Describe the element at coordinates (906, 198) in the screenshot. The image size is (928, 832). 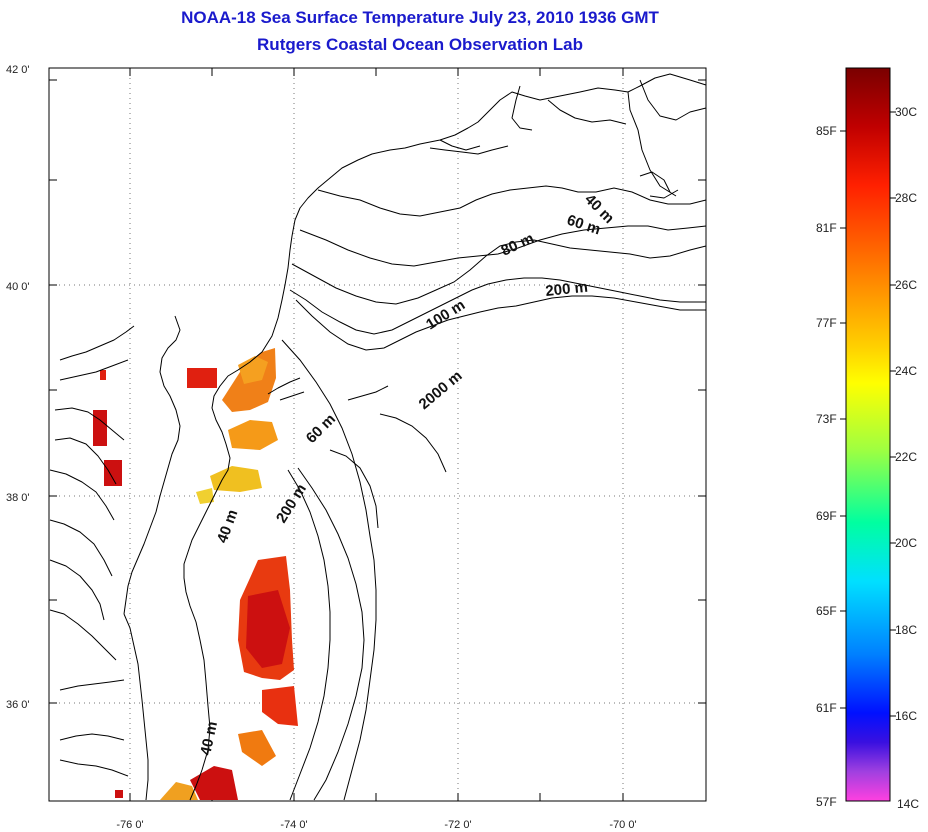
I see `celsius-label: 28C` at that location.